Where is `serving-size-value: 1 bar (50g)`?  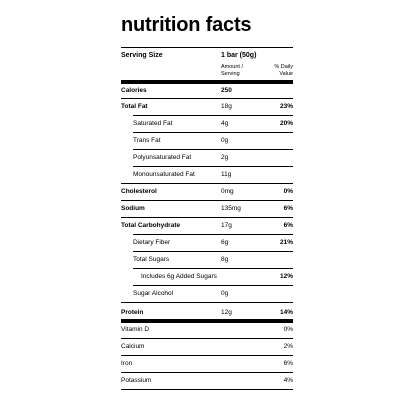
serving-size-value: 1 bar (50g) is located at coordinates (239, 55).